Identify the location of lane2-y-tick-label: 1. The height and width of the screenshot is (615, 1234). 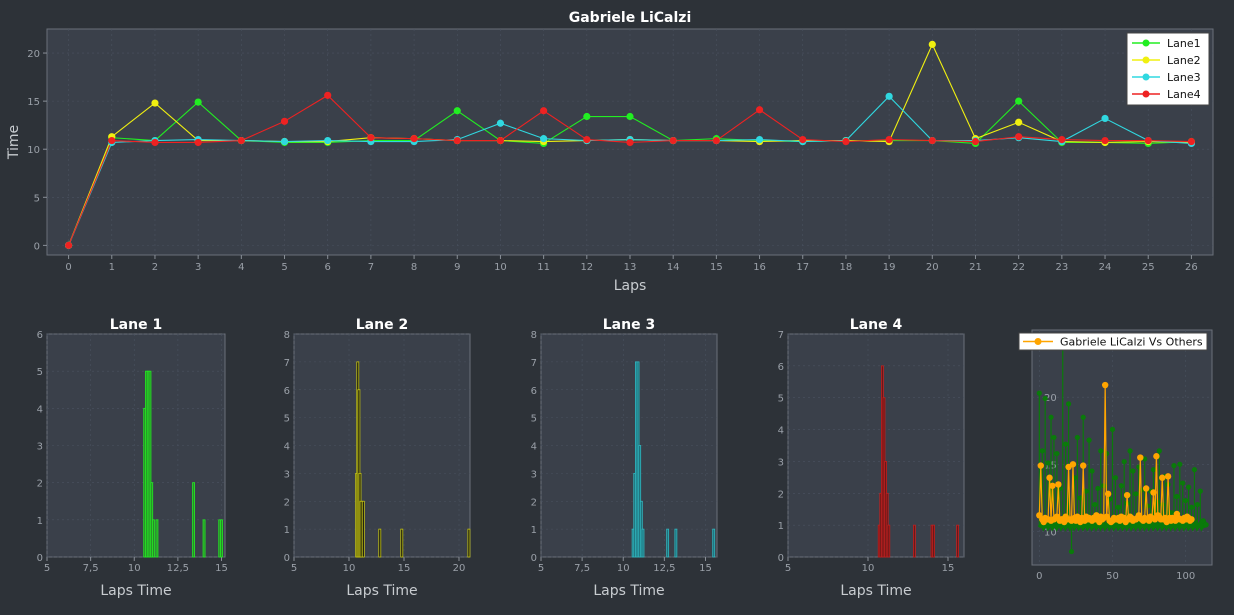
(287, 530).